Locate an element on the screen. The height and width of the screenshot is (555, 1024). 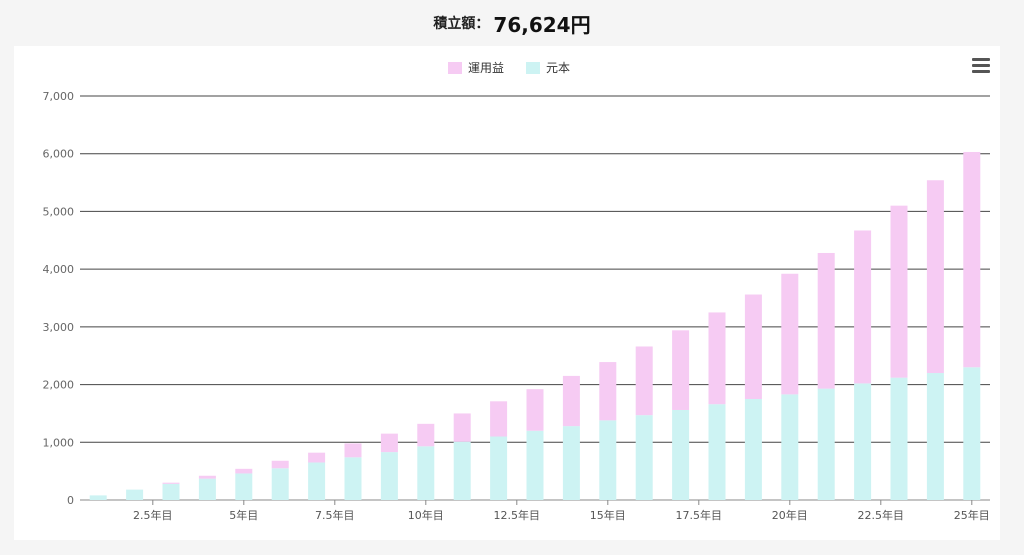
y-tick-label: 7,000 is located at coordinates (59, 96).